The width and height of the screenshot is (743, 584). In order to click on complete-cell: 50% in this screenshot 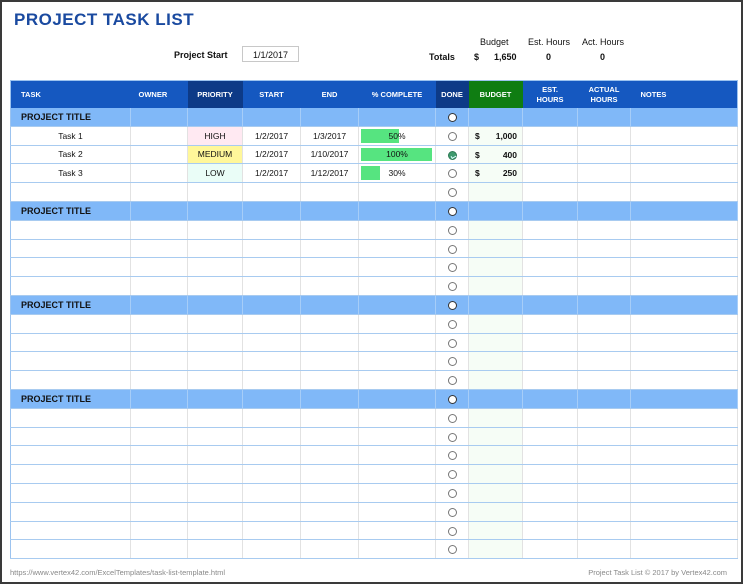, I will do `click(397, 136)`.